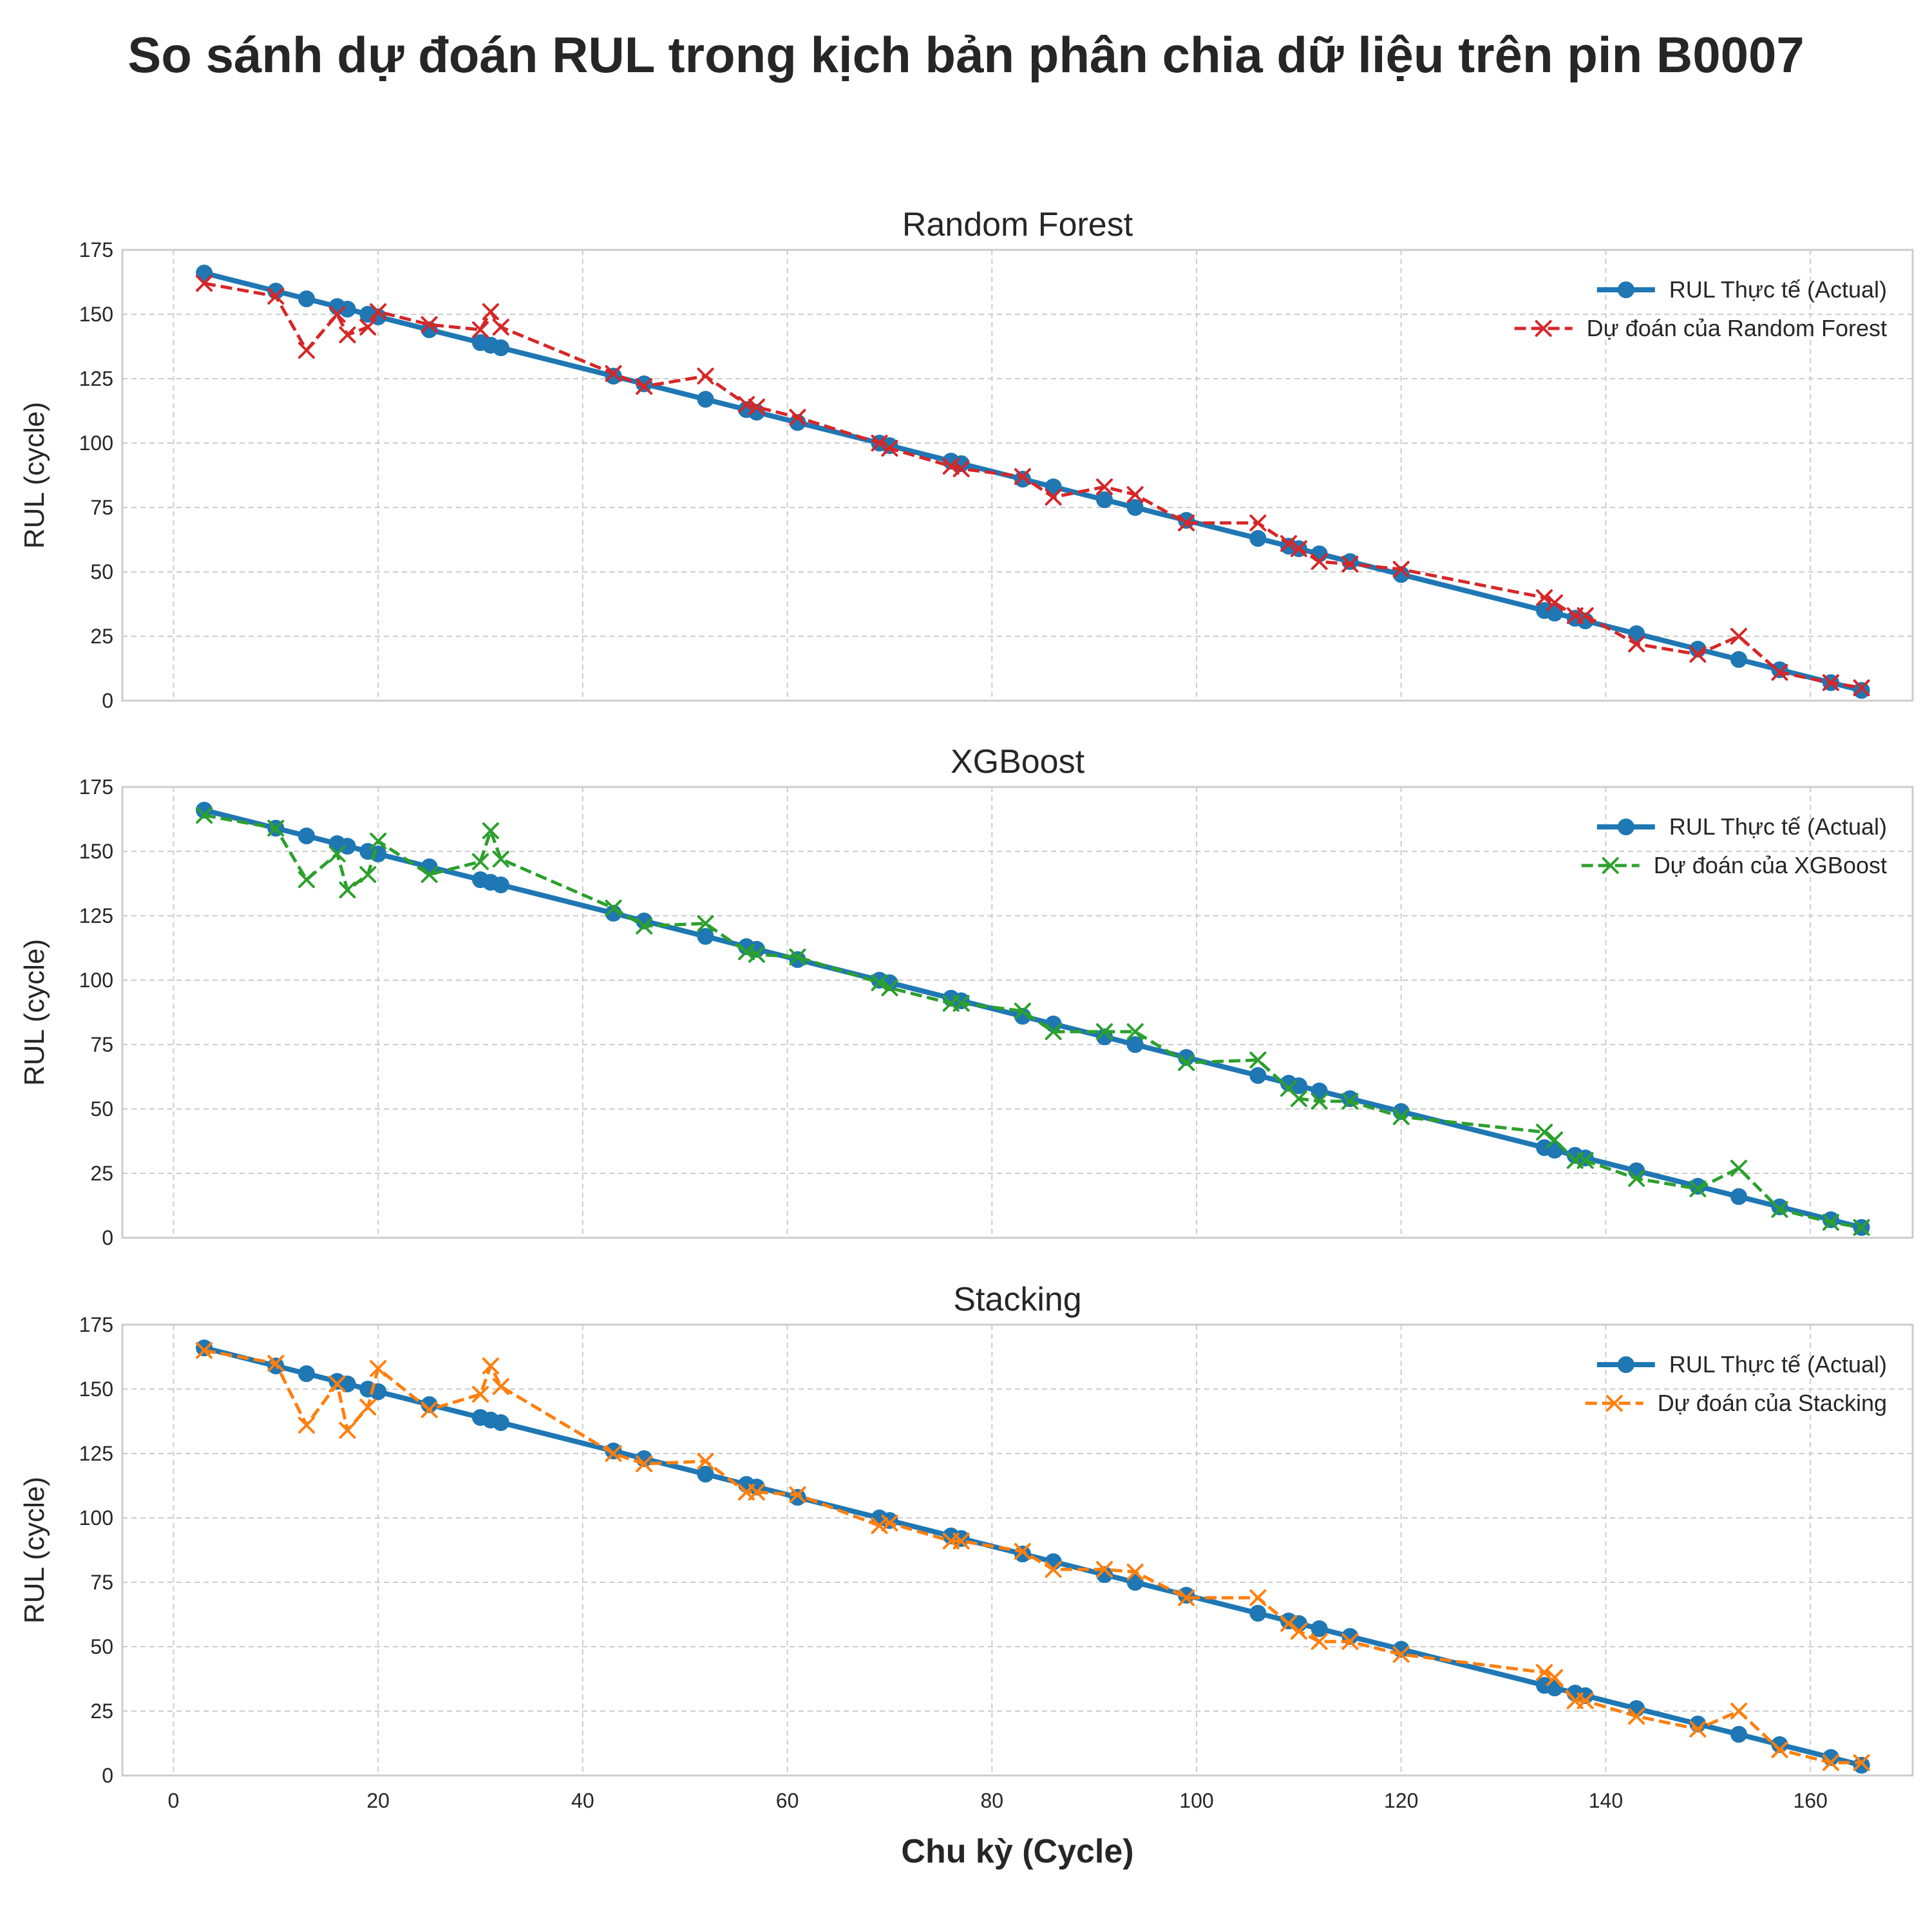 This screenshot has width=1932, height=1932. What do you see at coordinates (96, 1453) in the screenshot?
I see `y-tick-label: 125` at bounding box center [96, 1453].